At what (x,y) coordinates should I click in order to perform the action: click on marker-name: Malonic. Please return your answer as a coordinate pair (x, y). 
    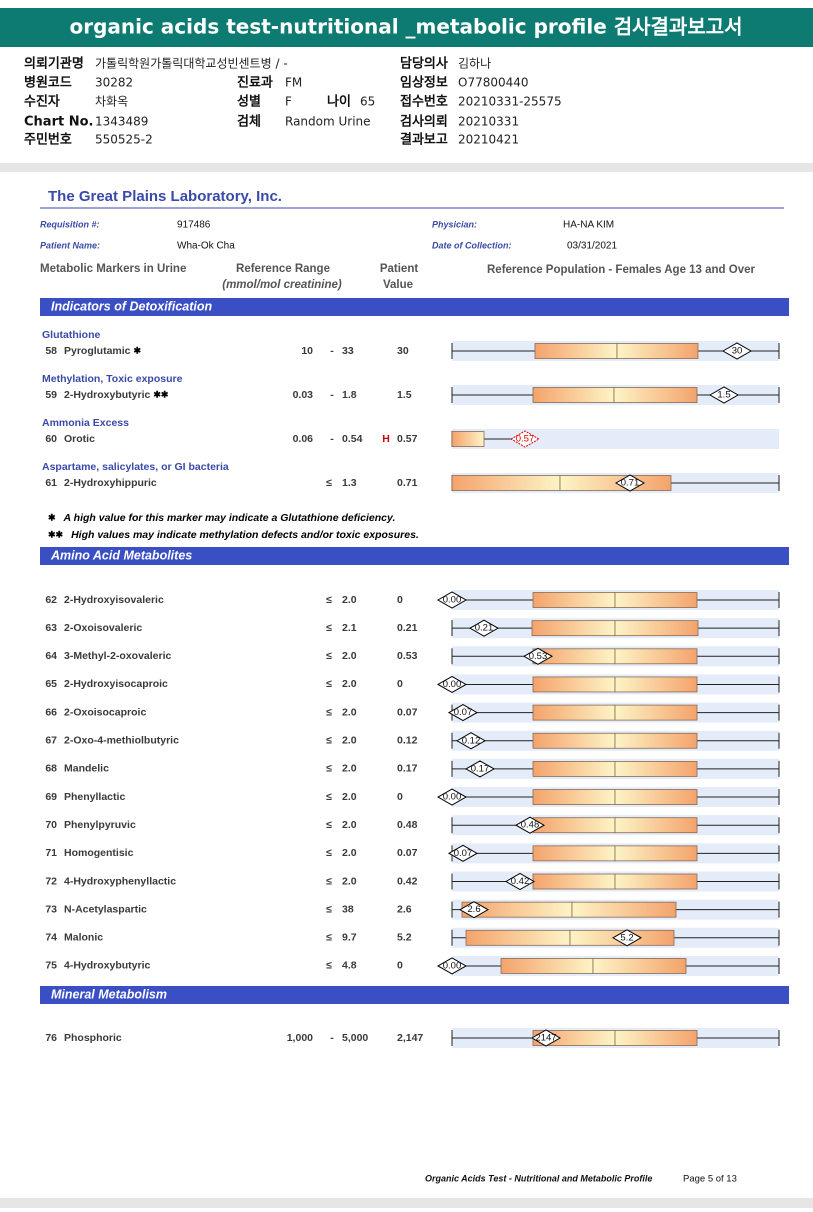
    Looking at the image, I should click on (83, 938).